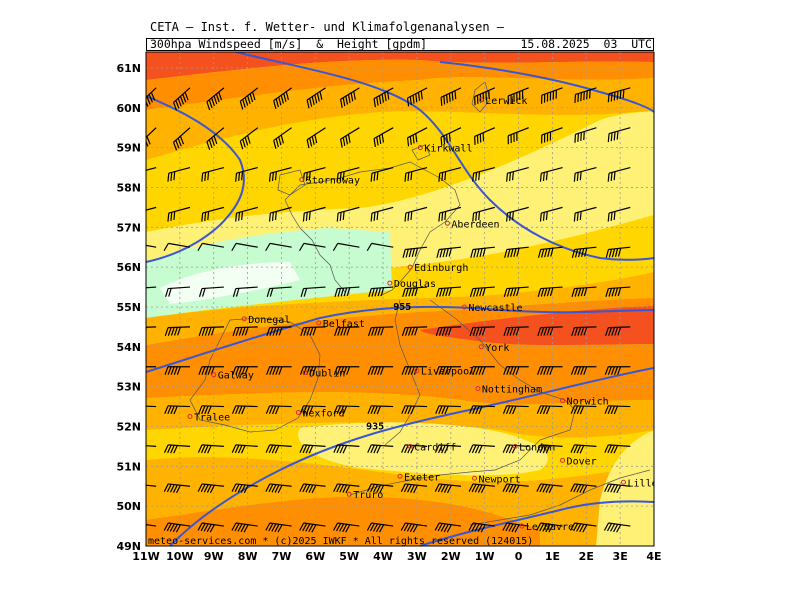 The height and width of the screenshot is (600, 800). I want to click on city-le-havre: Le Havre, so click(546, 527).